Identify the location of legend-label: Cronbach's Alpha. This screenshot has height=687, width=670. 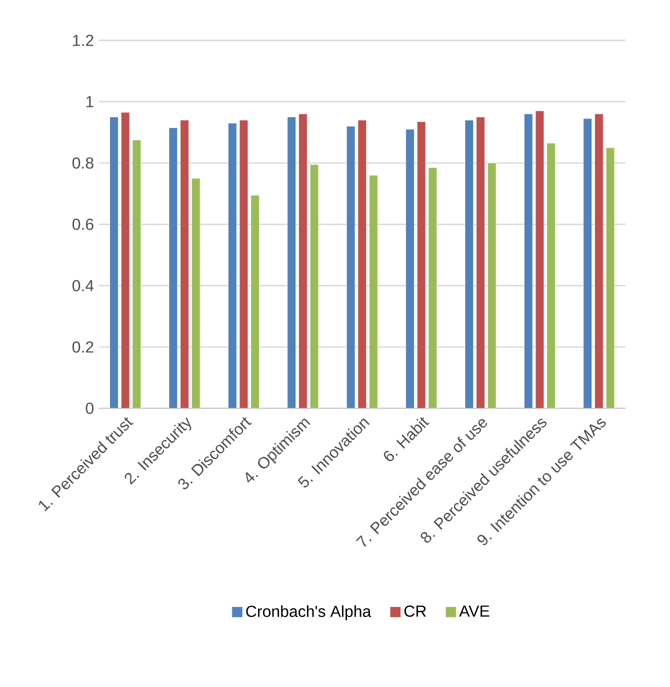
(309, 612).